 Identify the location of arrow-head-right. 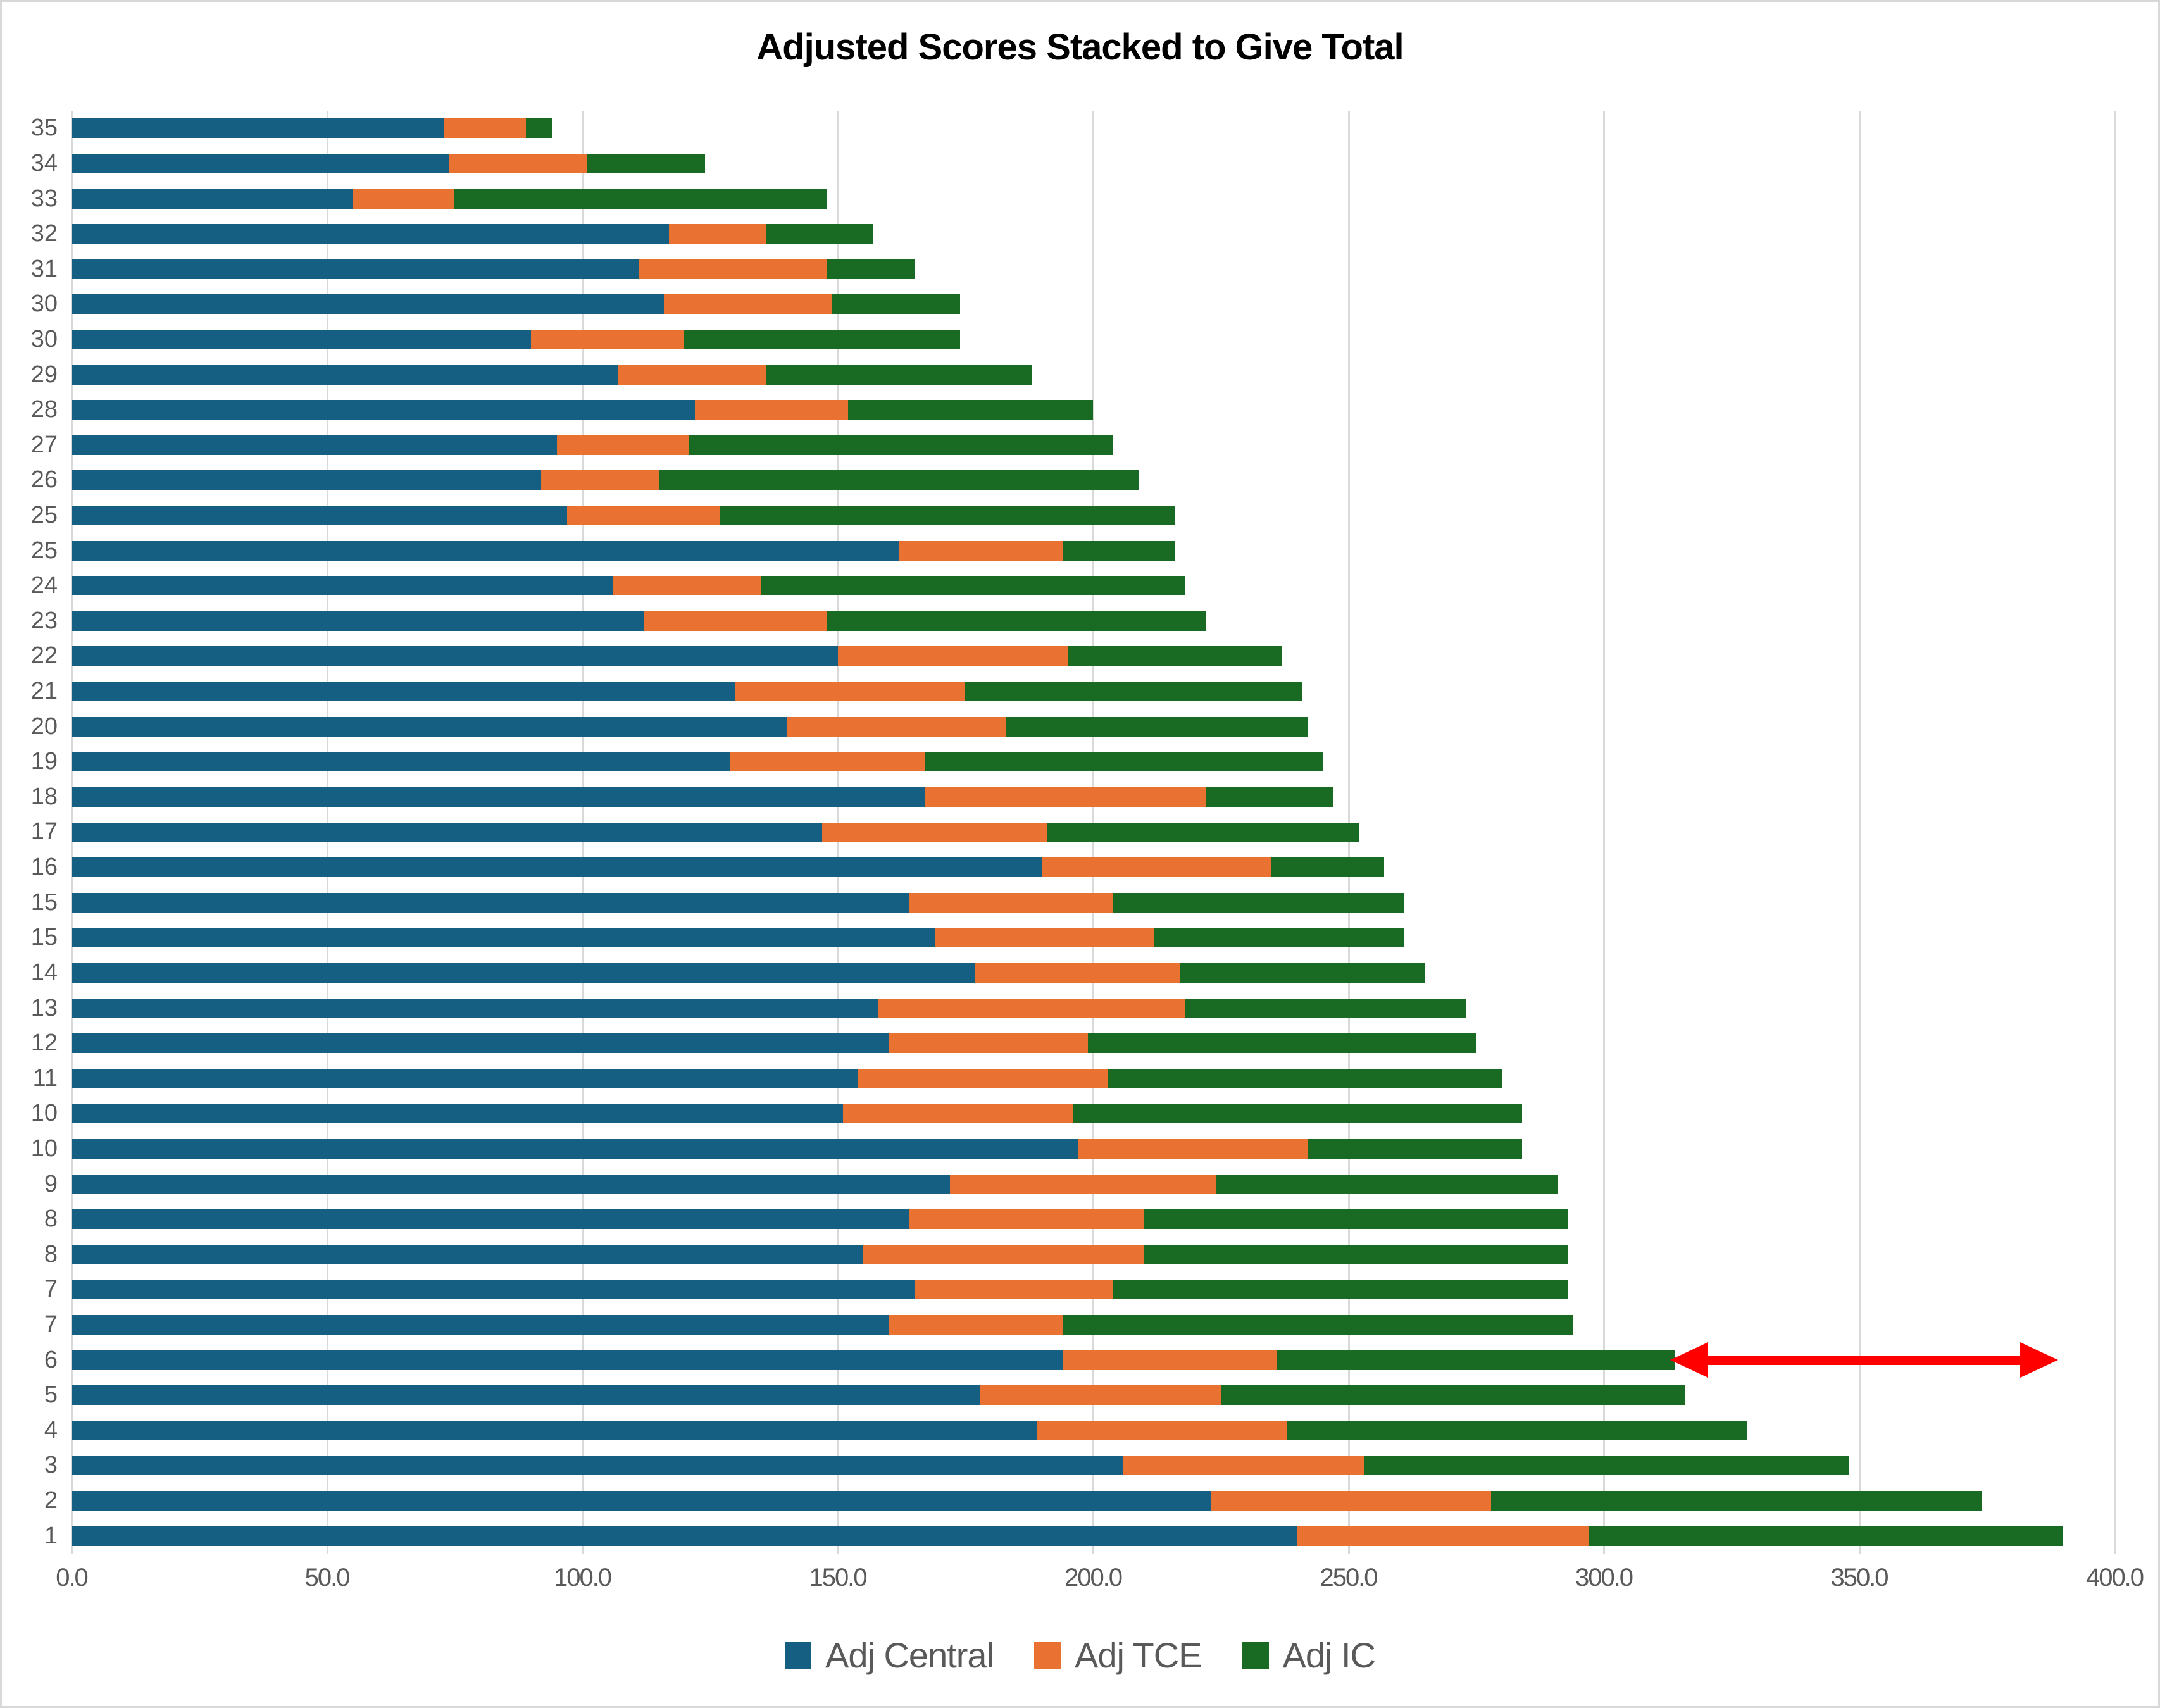
(2039, 1360).